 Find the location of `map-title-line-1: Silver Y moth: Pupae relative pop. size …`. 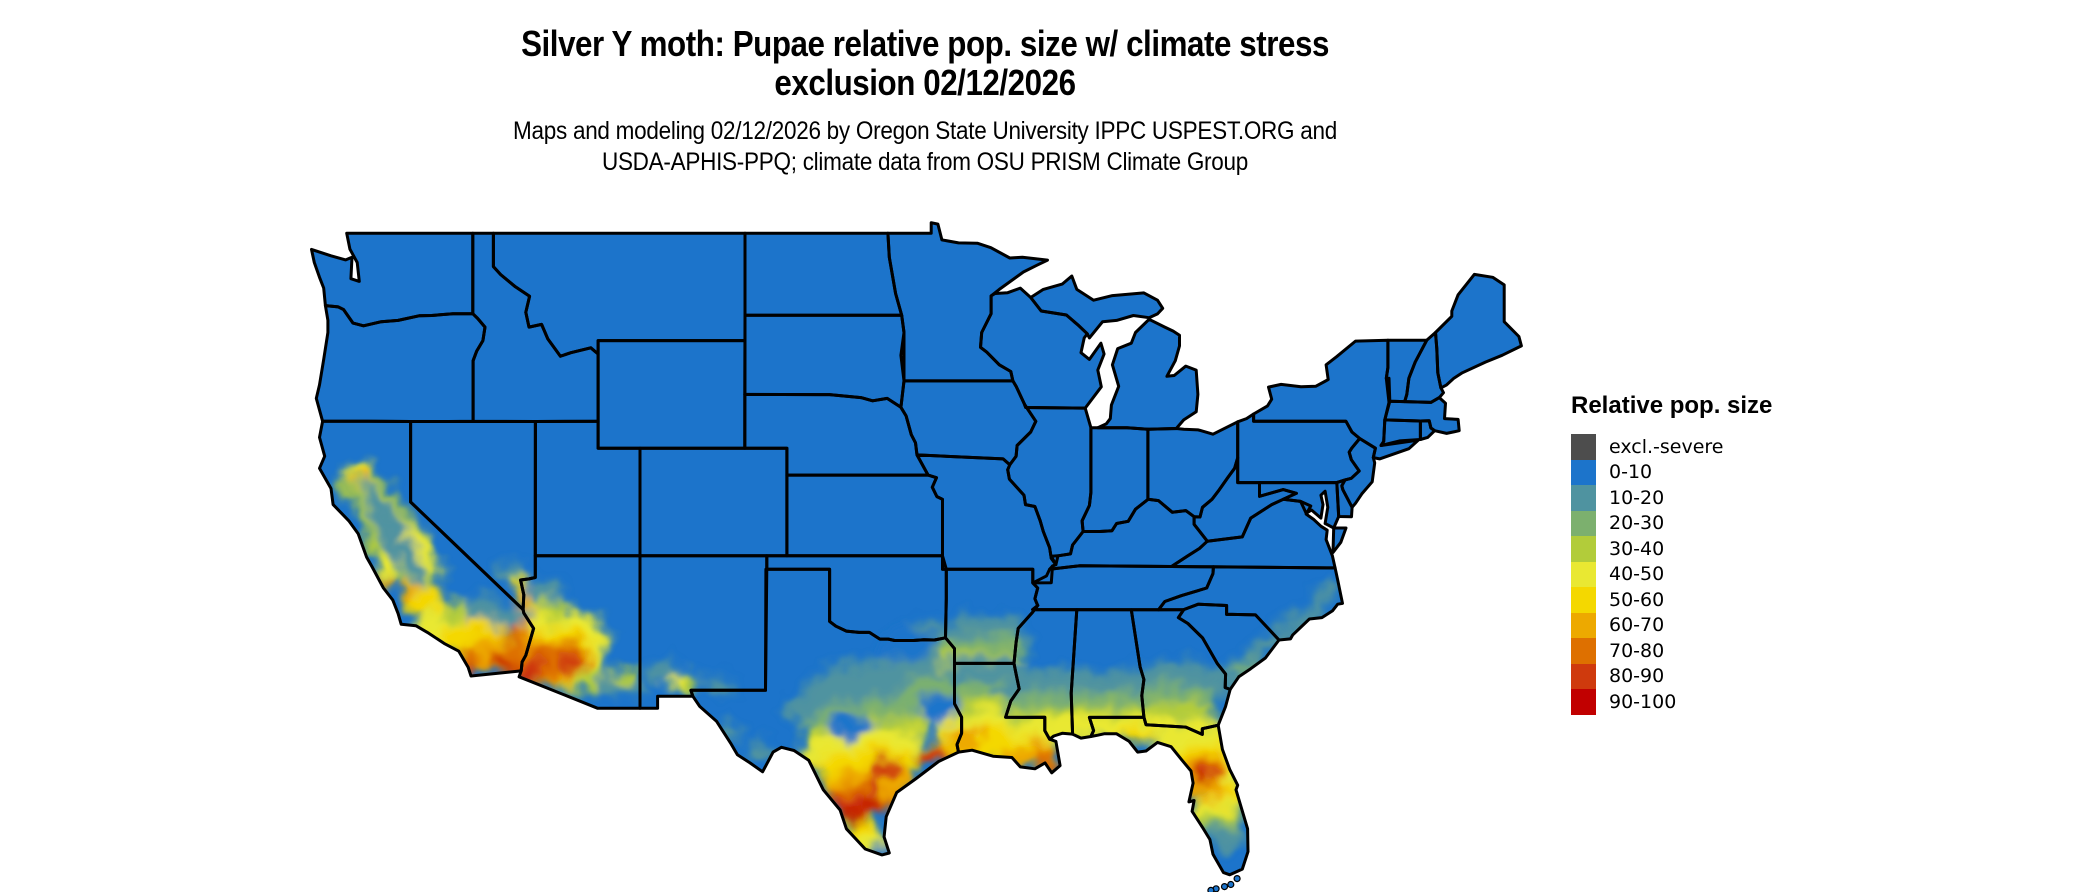

map-title-line-1: Silver Y moth: Pupae relative pop. size … is located at coordinates (925, 43).